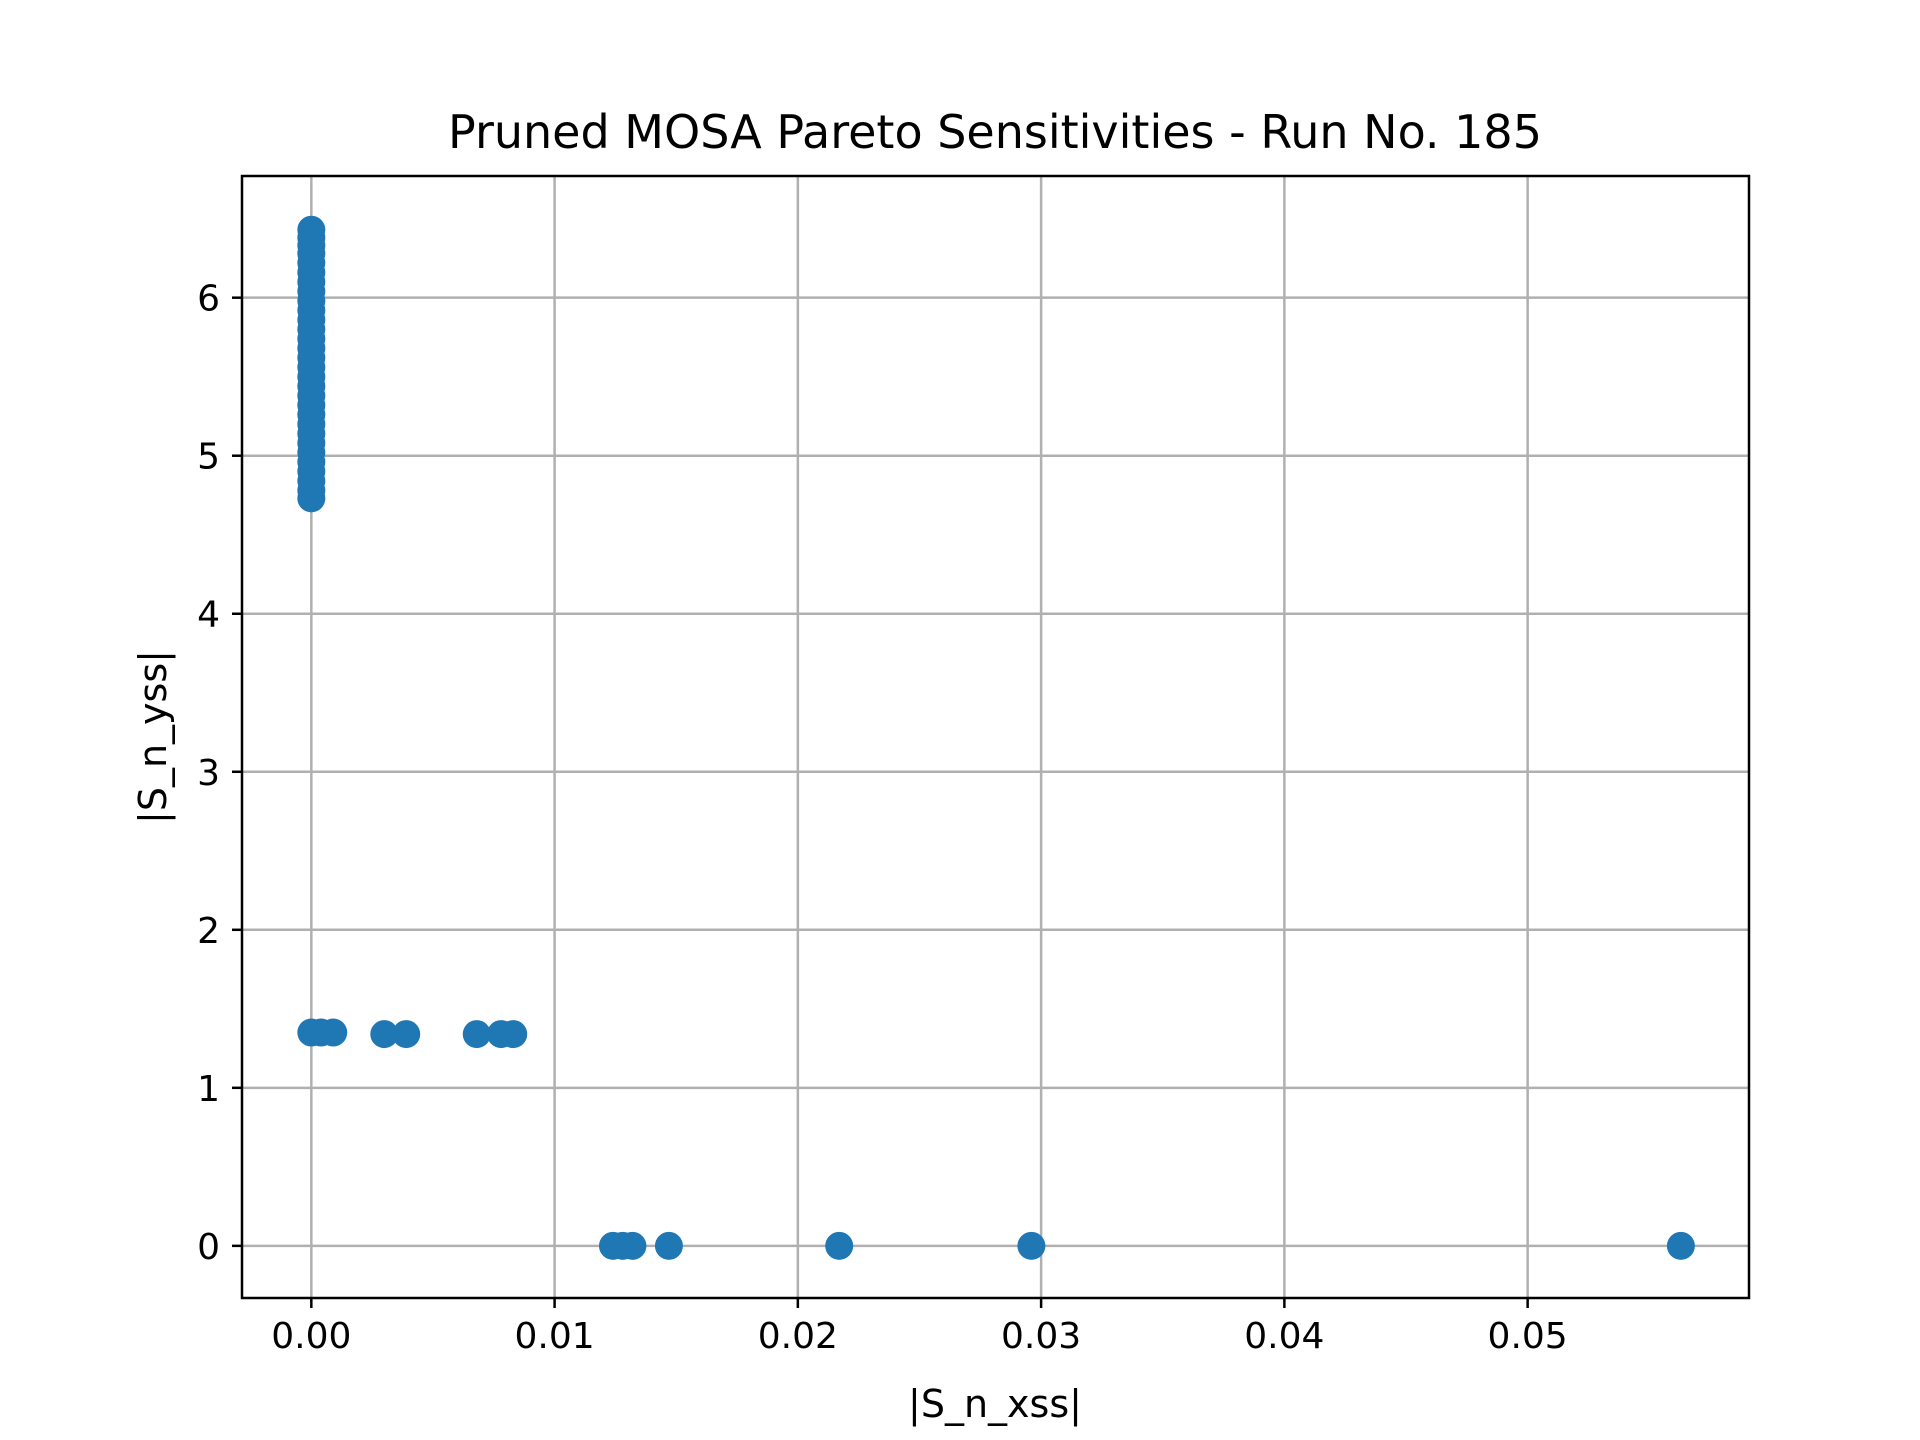  What do you see at coordinates (1041, 1336) in the screenshot?
I see `x-tick-label: 0.03` at bounding box center [1041, 1336].